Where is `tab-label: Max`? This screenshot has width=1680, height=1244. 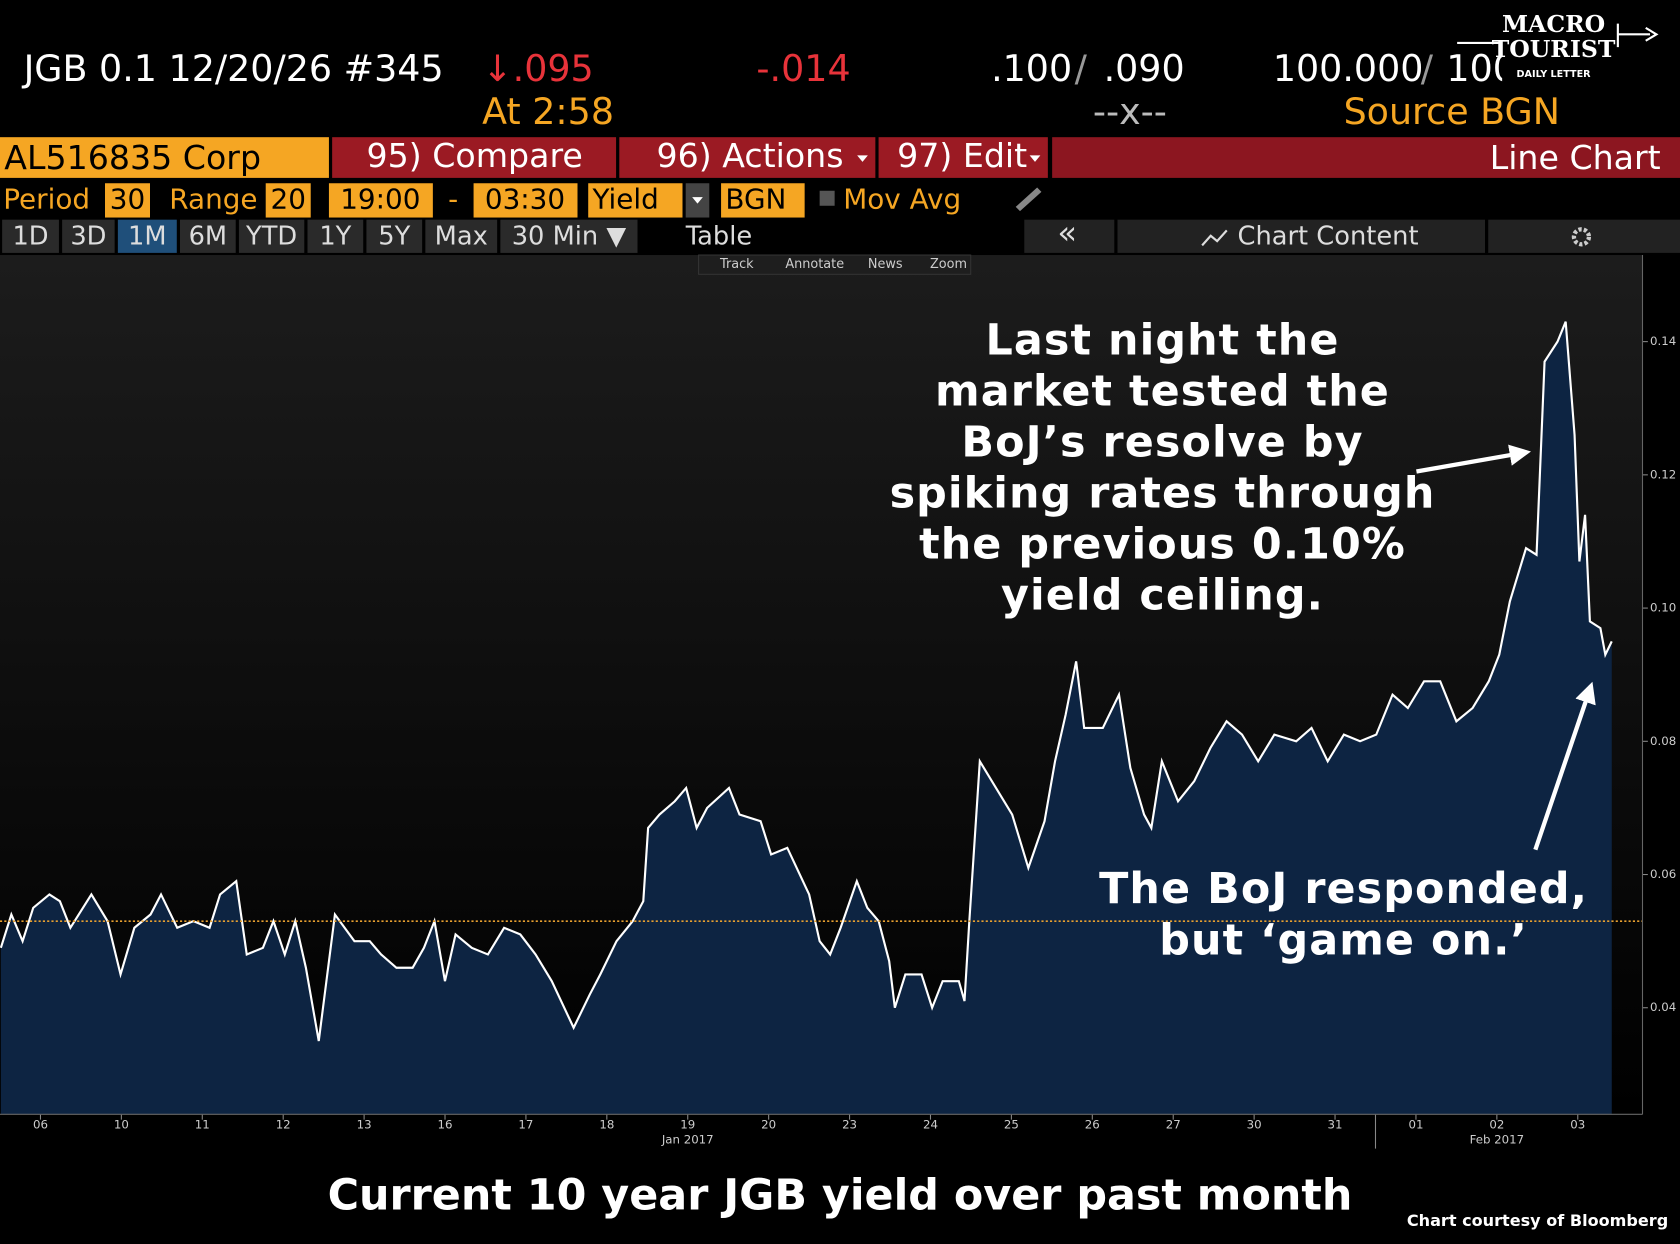 tab-label: Max is located at coordinates (461, 236).